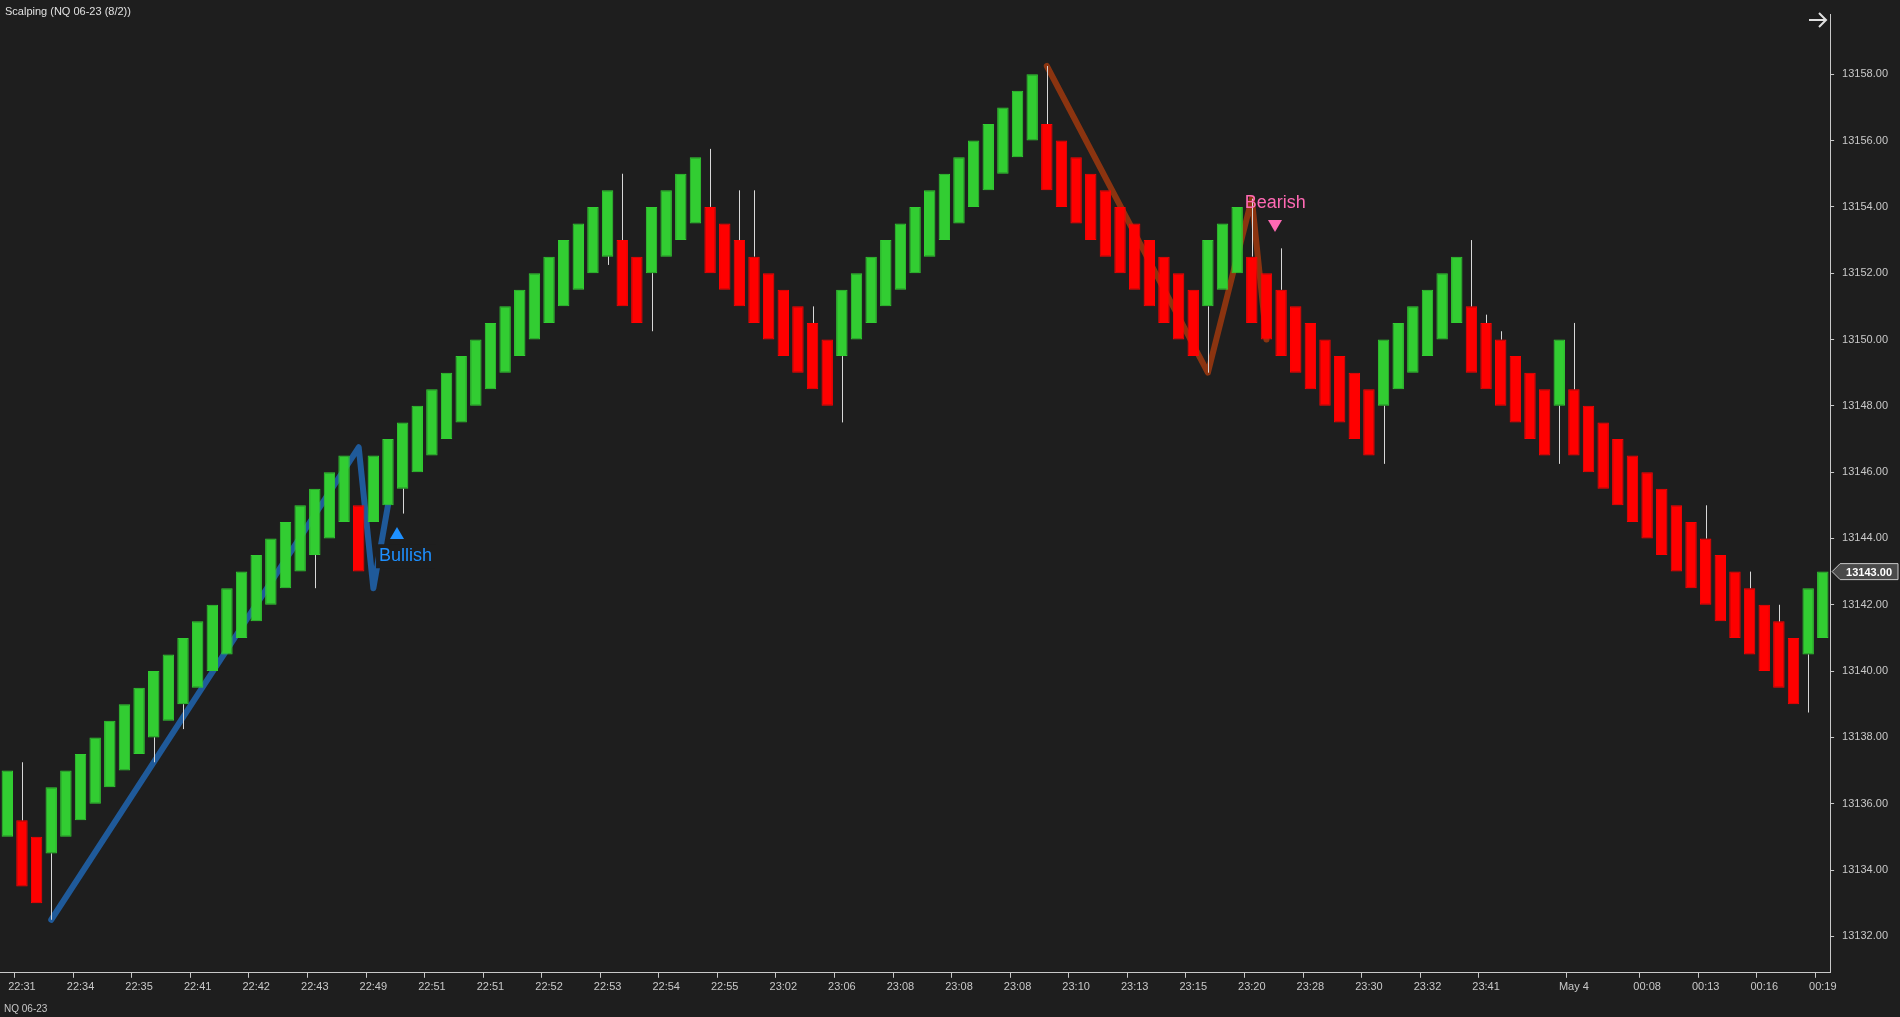 This screenshot has height=1017, width=1900. I want to click on y-tick-label: 13156.00, so click(1865, 139).